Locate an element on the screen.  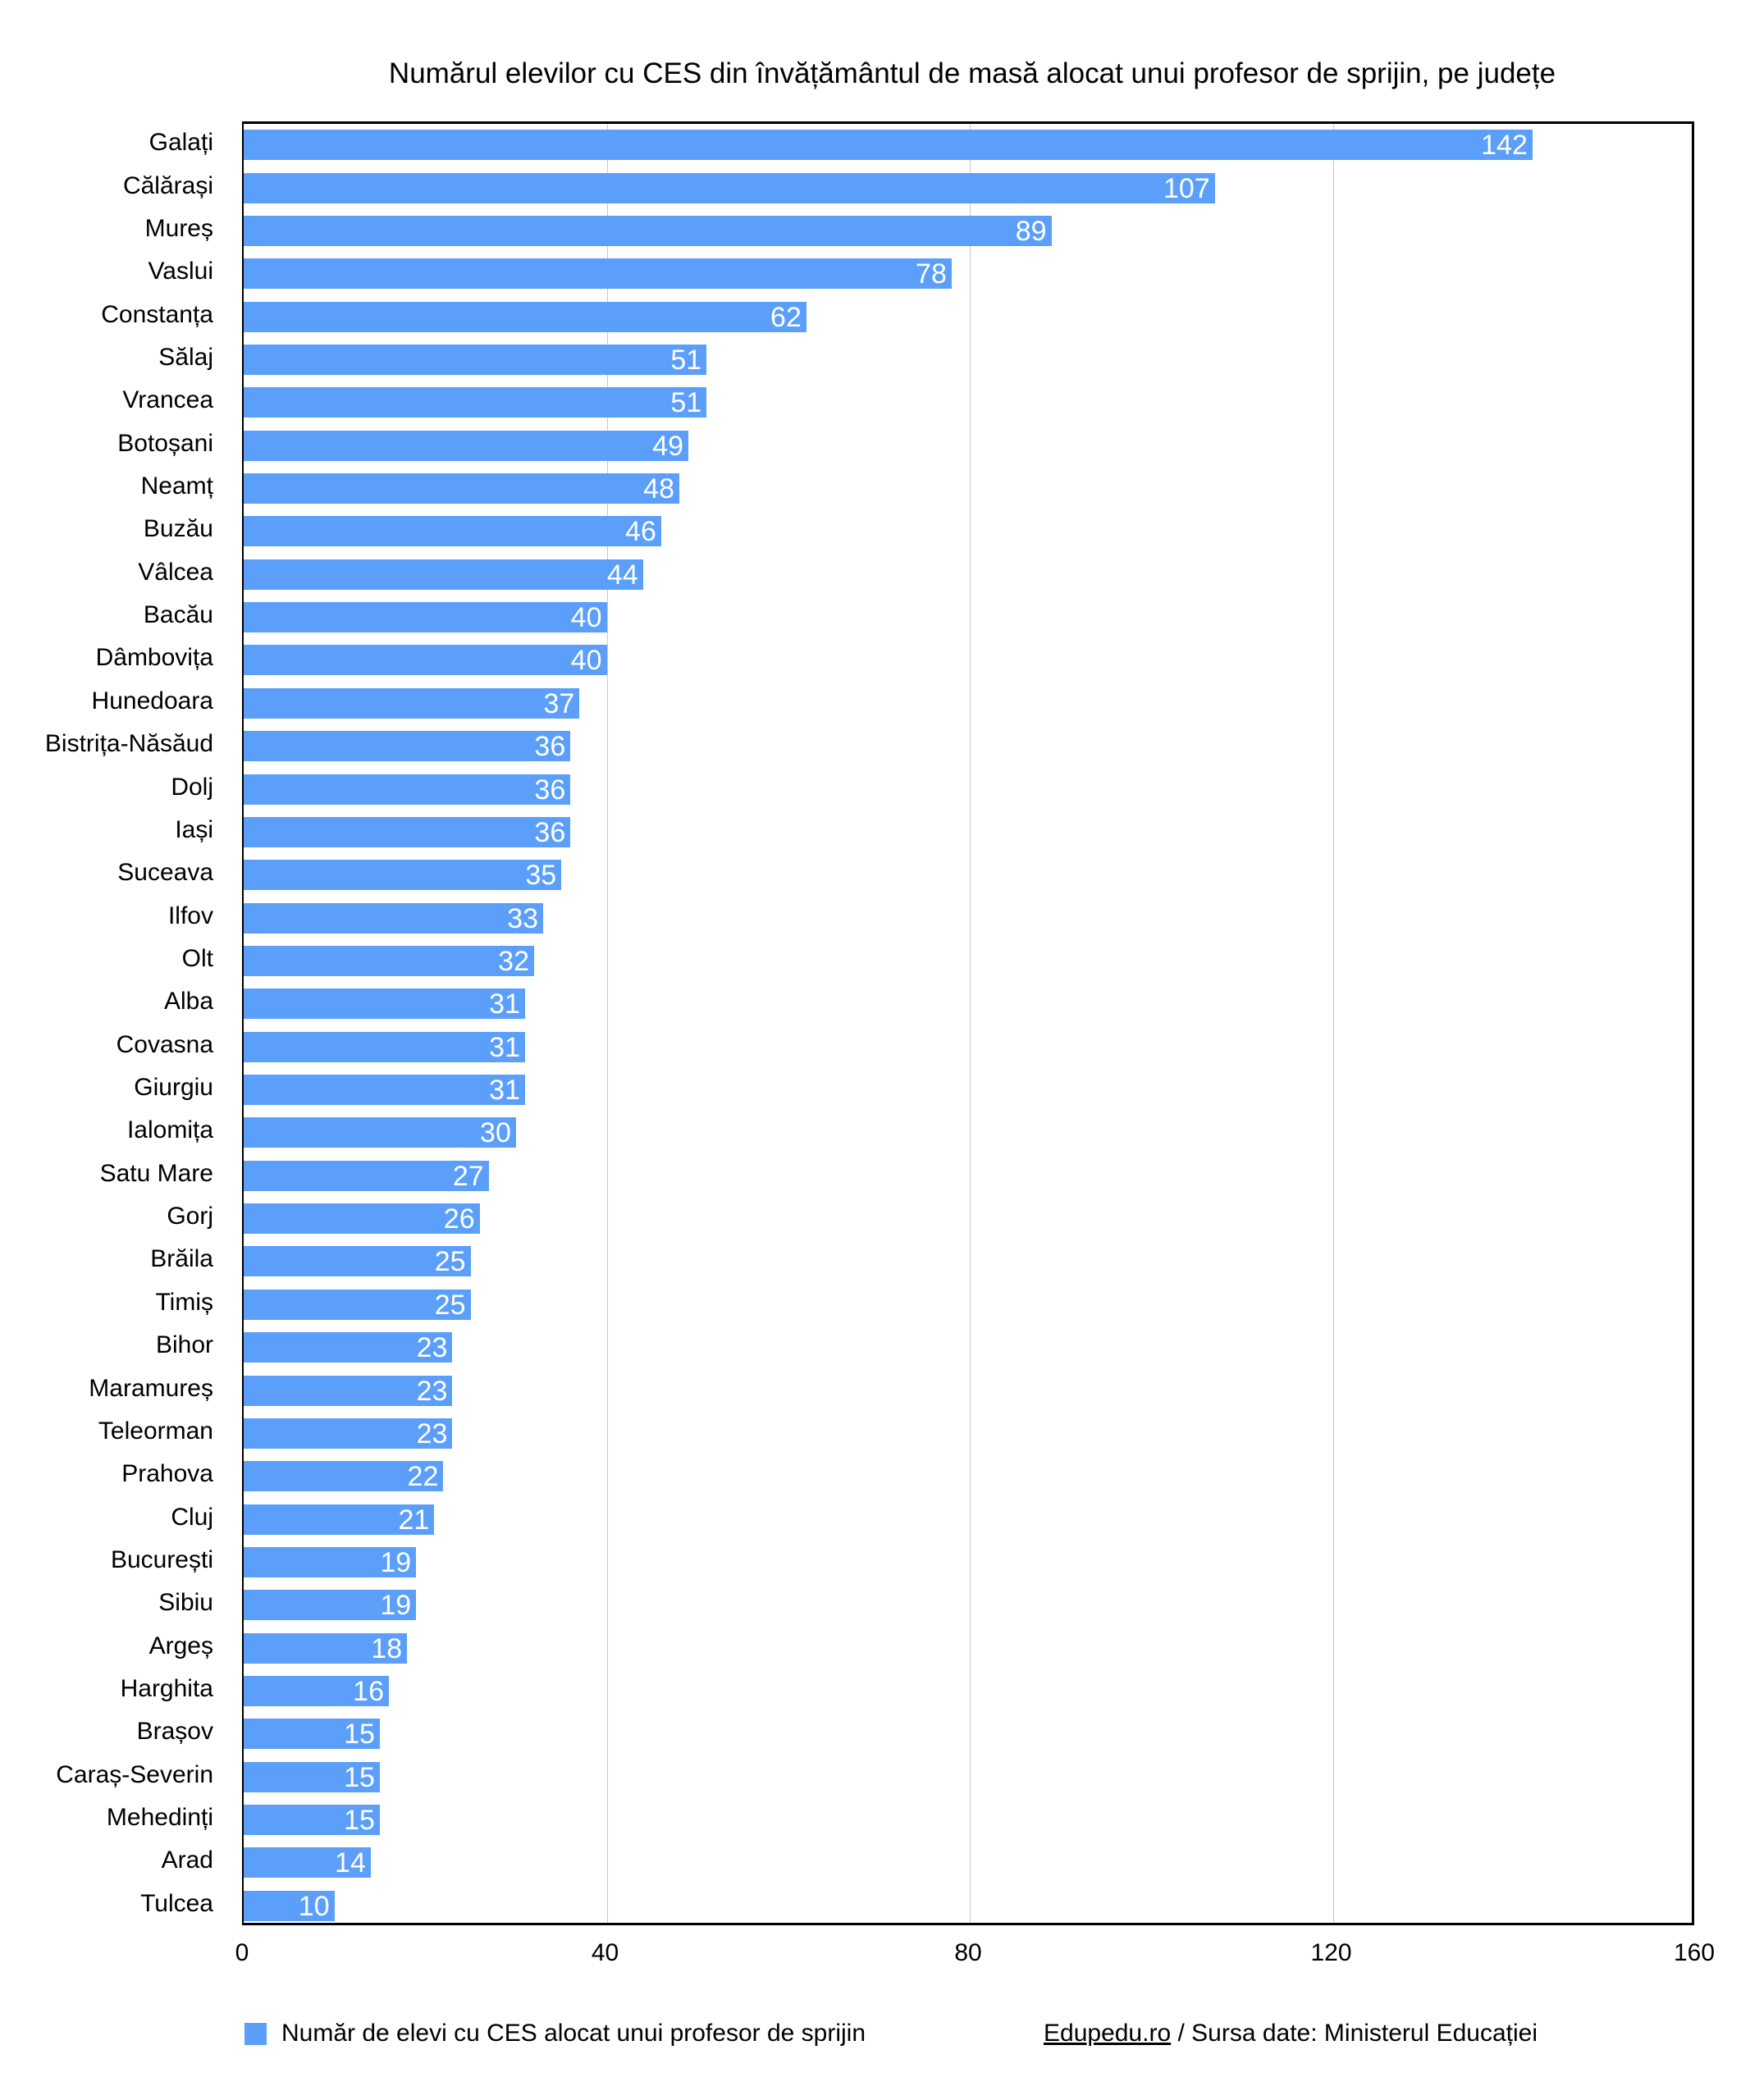
source-link: Edupedu.ro is located at coordinates (1108, 2033).